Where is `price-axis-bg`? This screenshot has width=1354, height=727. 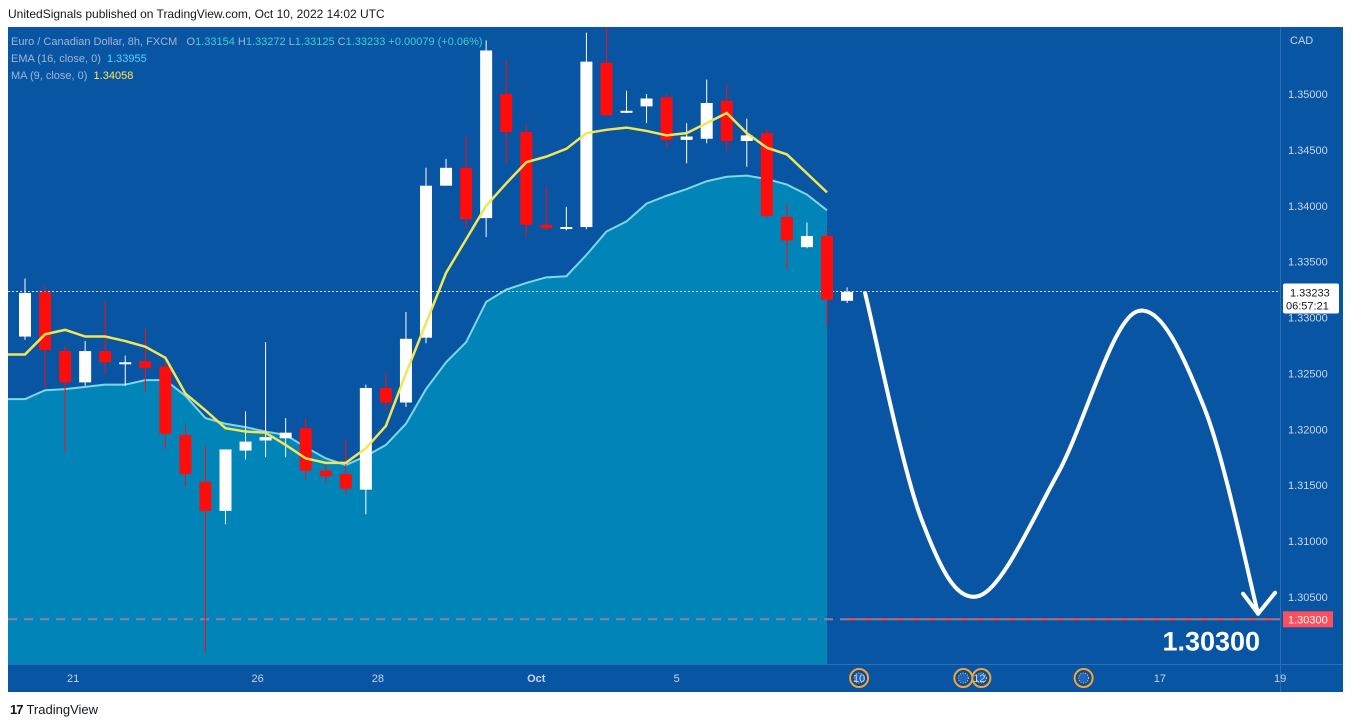
price-axis-bg is located at coordinates (1311, 359).